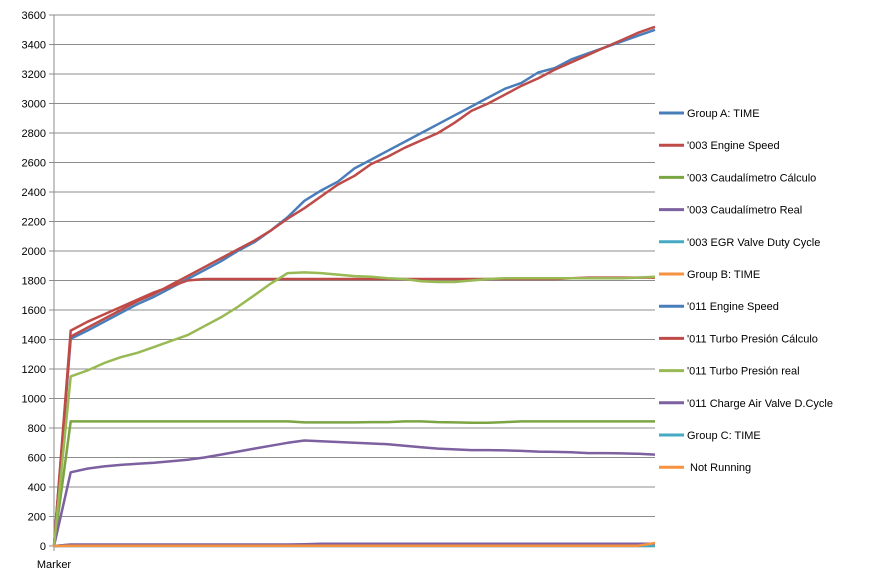 The height and width of the screenshot is (574, 869). What do you see at coordinates (34, 252) in the screenshot?
I see `y-tick-label: 2000` at bounding box center [34, 252].